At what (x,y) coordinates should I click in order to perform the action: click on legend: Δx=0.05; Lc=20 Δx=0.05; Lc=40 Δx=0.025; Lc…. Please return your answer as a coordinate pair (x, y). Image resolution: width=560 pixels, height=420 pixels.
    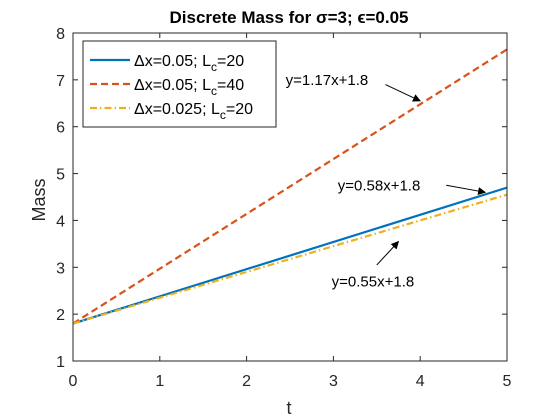
    Looking at the image, I should click on (179, 84).